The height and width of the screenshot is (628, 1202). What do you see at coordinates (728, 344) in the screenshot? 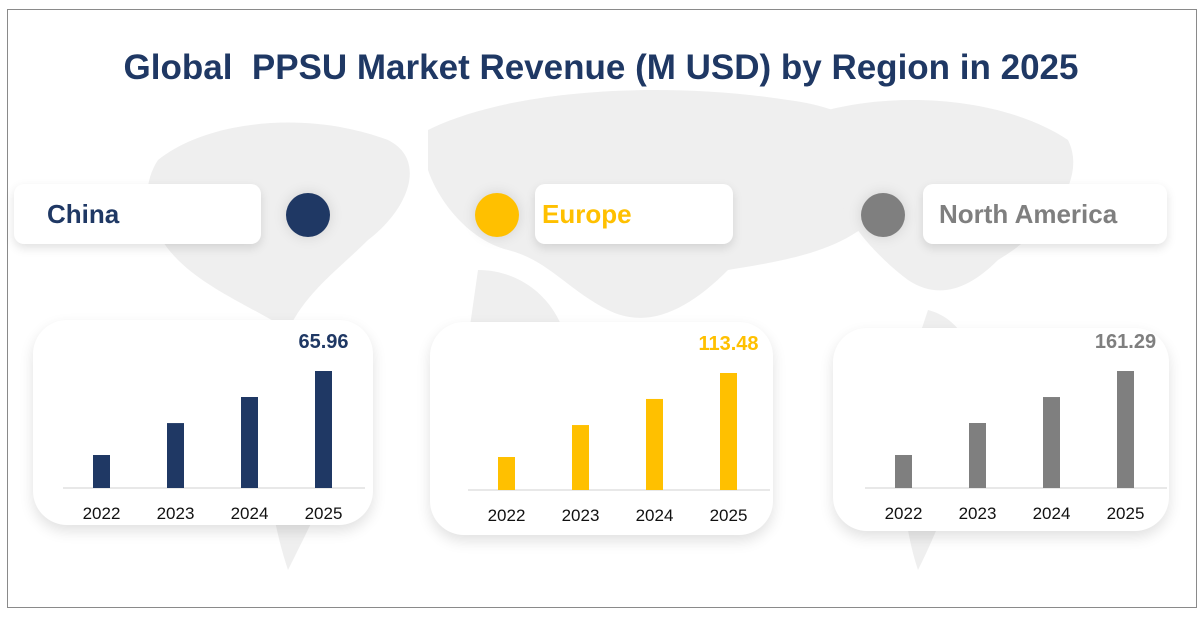
I see `data-label: 113.48` at bounding box center [728, 344].